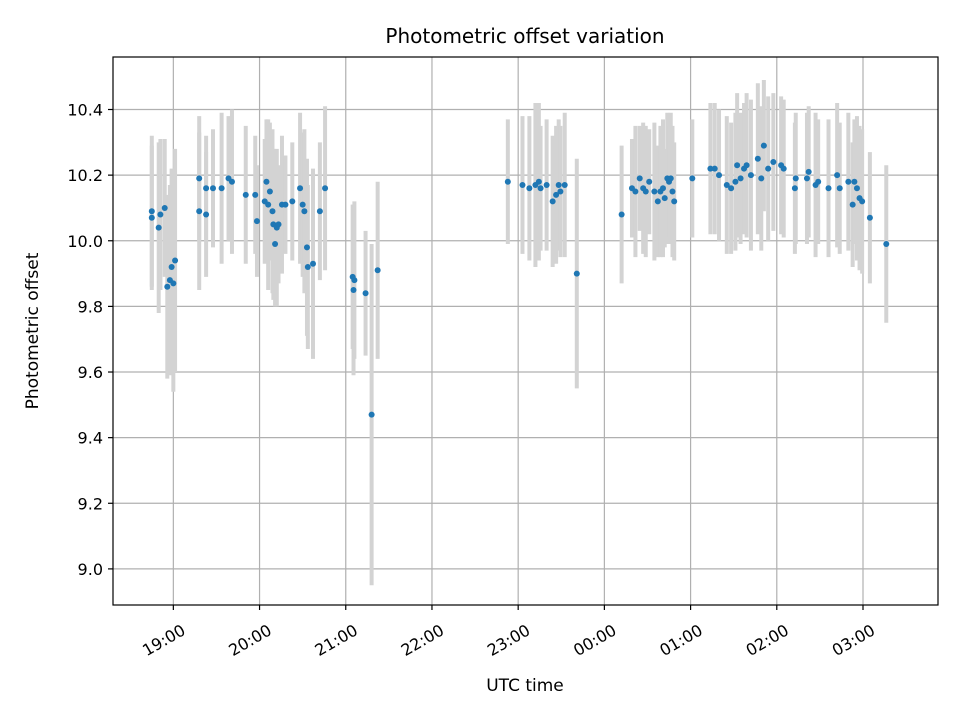 This screenshot has height=720, width=960. Describe the element at coordinates (85, 110) in the screenshot. I see `y-tick-label: 10.4` at that location.